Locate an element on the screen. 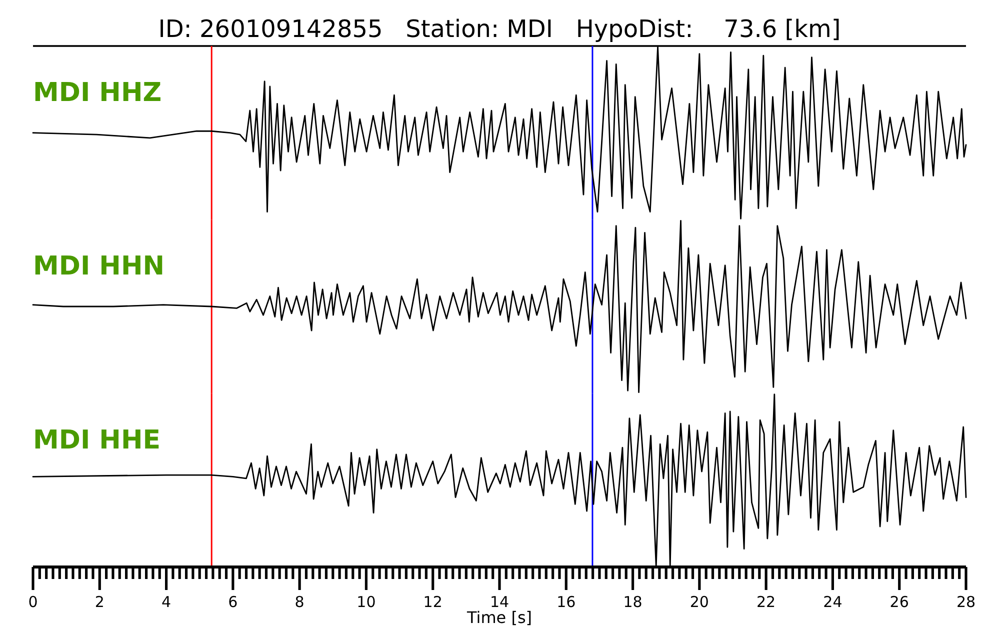 This screenshot has height=640, width=1000. x-tick-label: 24 is located at coordinates (832, 602).